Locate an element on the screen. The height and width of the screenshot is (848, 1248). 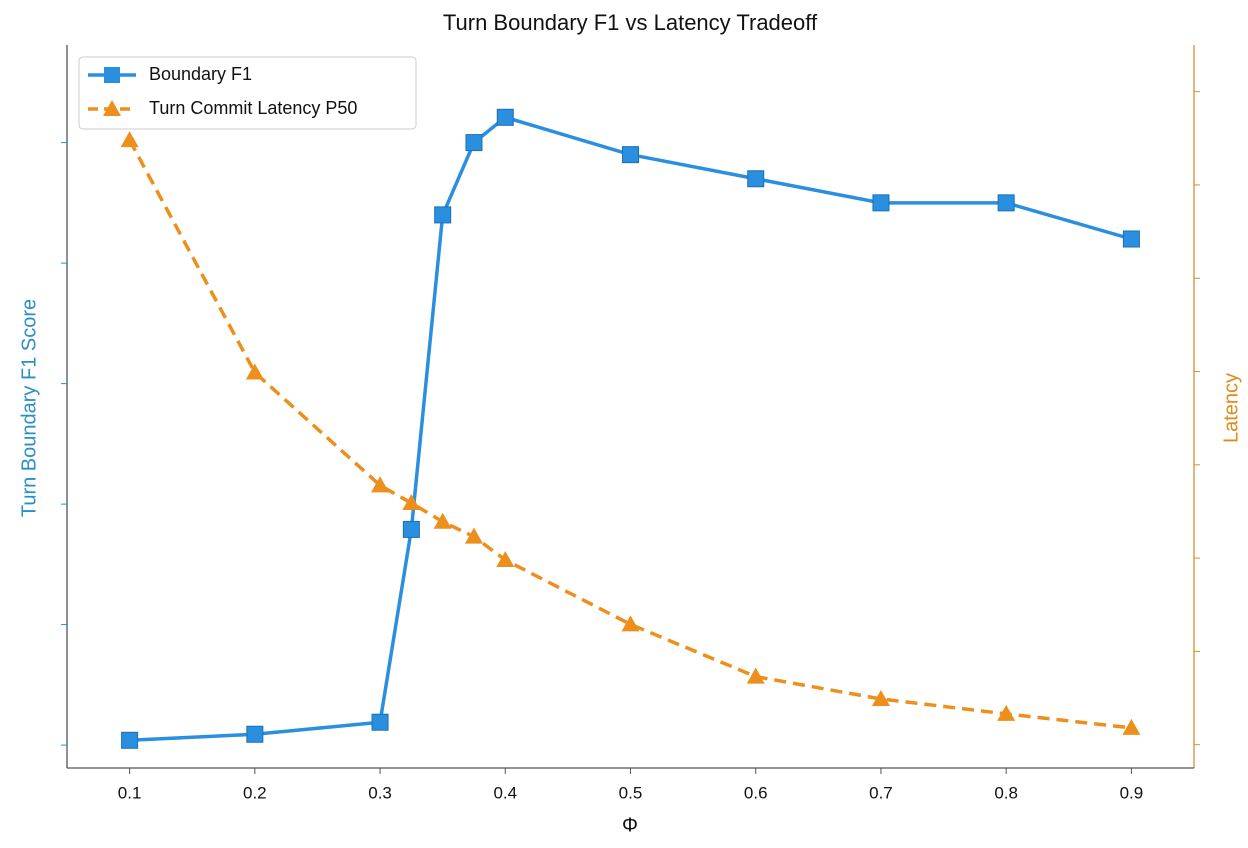
x-axis-label: Φ is located at coordinates (630, 825).